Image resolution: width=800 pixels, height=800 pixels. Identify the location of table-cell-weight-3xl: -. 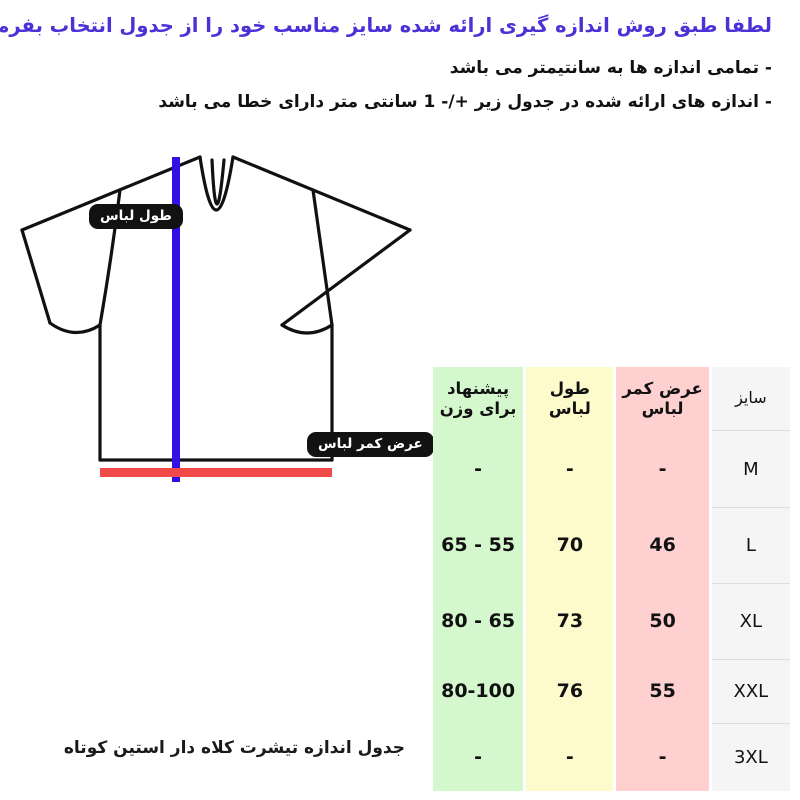
(478, 757).